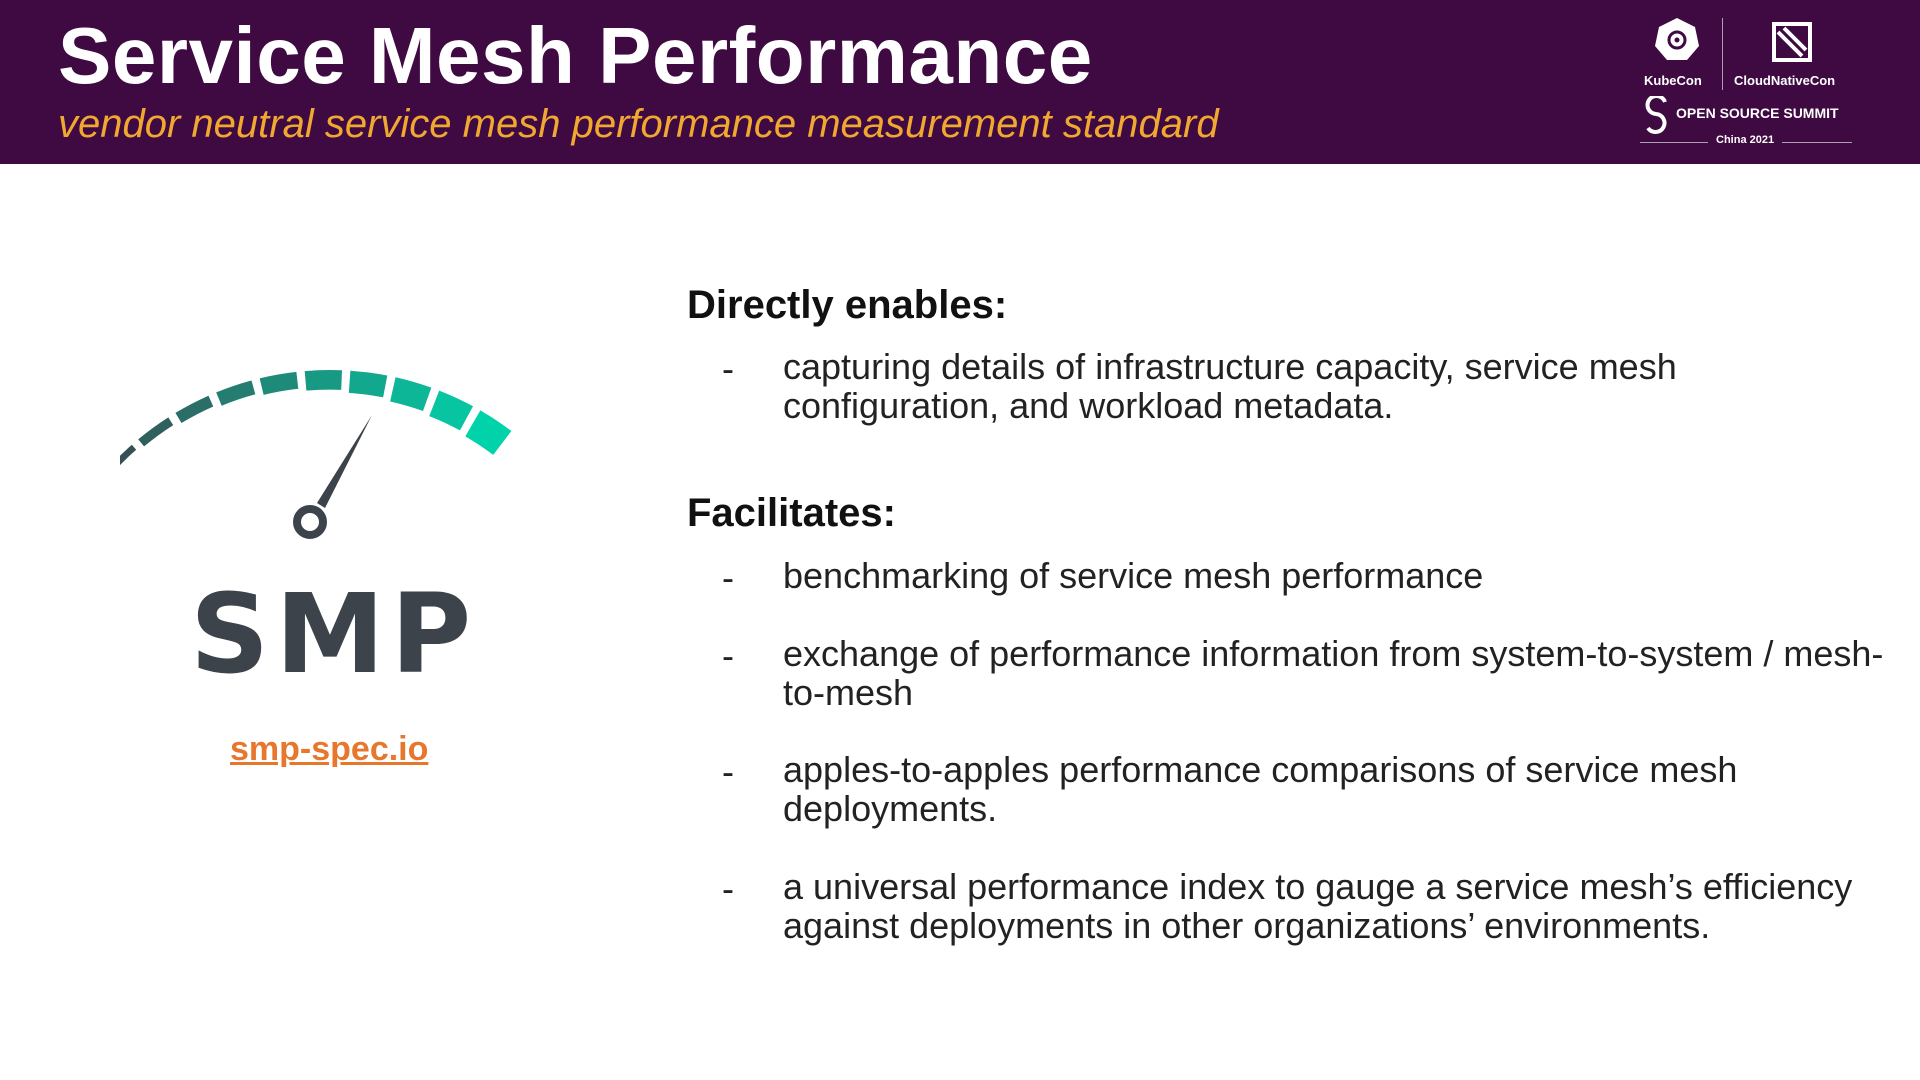 This screenshot has width=1920, height=1080. What do you see at coordinates (847, 305) in the screenshot?
I see `section-heading-directly-enables: Directly enables:` at bounding box center [847, 305].